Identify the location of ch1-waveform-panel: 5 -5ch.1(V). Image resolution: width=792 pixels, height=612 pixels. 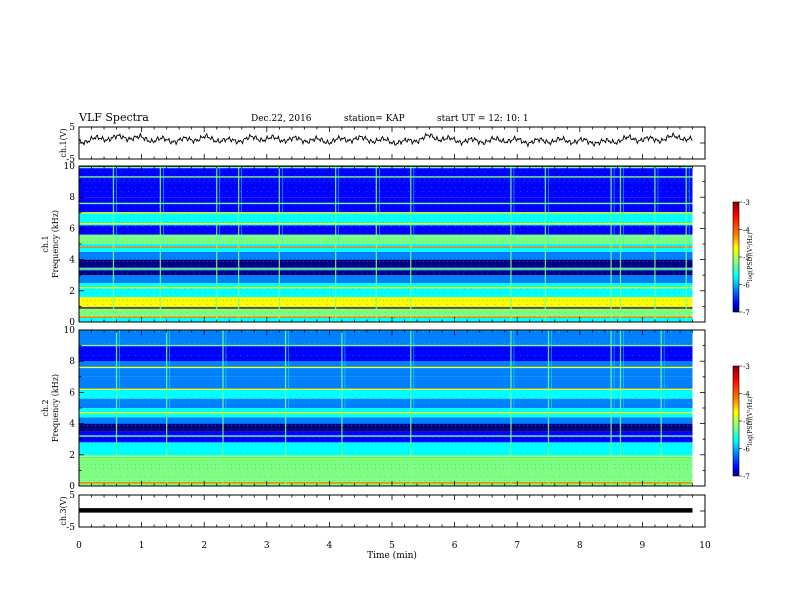
(382, 144).